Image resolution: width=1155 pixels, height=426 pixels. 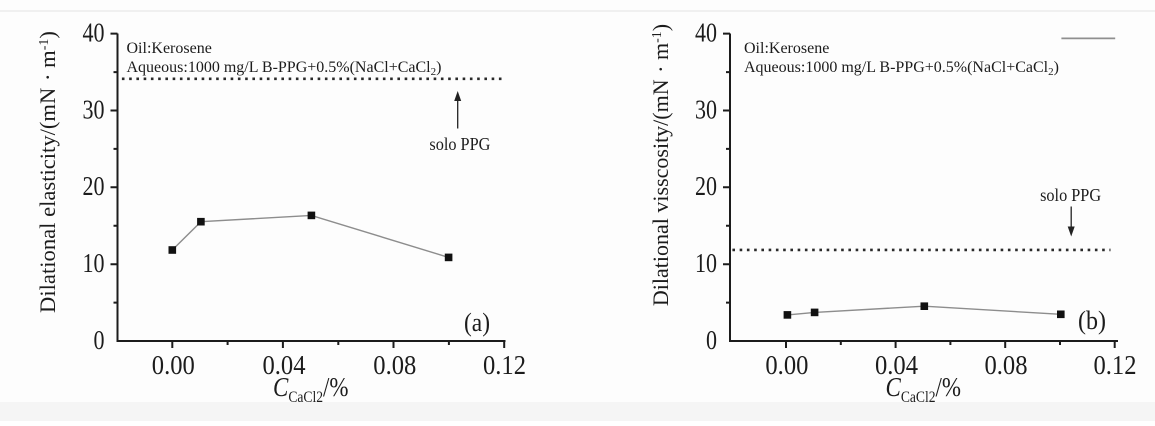 What do you see at coordinates (1092, 320) in the screenshot?
I see `svg-text: (b)` at bounding box center [1092, 320].